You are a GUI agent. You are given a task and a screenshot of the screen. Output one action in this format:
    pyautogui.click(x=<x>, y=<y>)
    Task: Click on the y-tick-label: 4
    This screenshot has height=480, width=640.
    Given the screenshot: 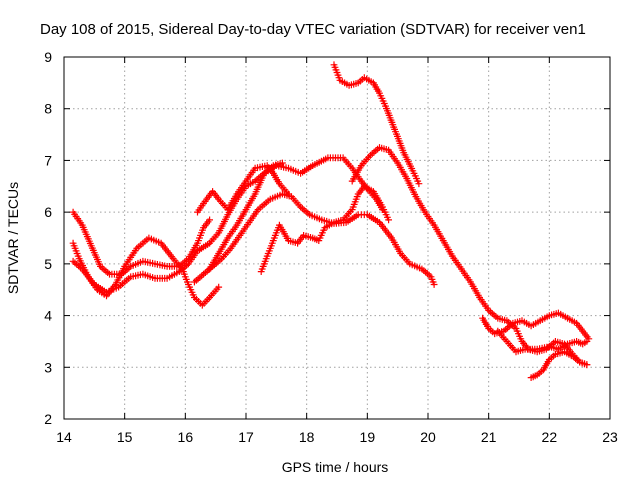 What is the action you would take?
    pyautogui.click(x=48, y=316)
    